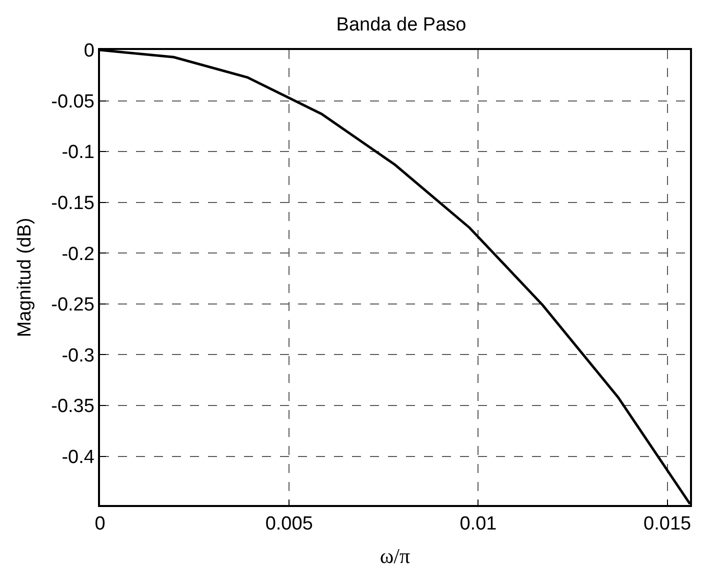  Describe the element at coordinates (401, 25) in the screenshot. I see `chart-title: Banda de Paso` at that location.